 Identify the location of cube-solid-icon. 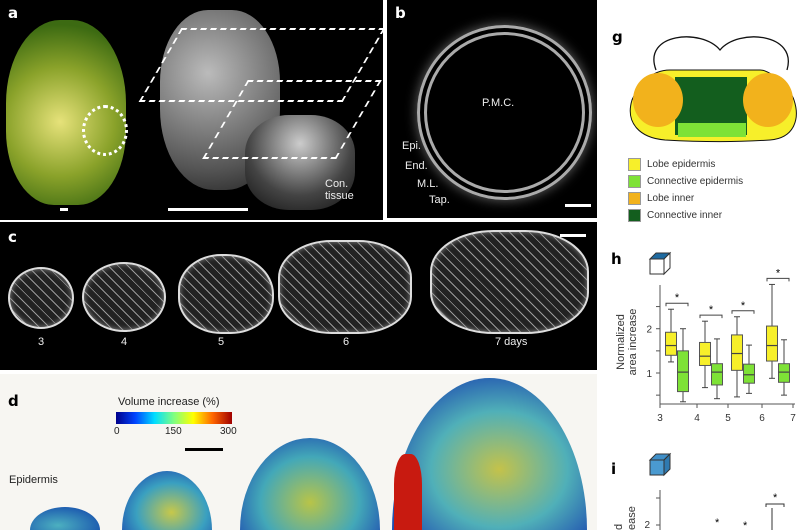
(660, 464).